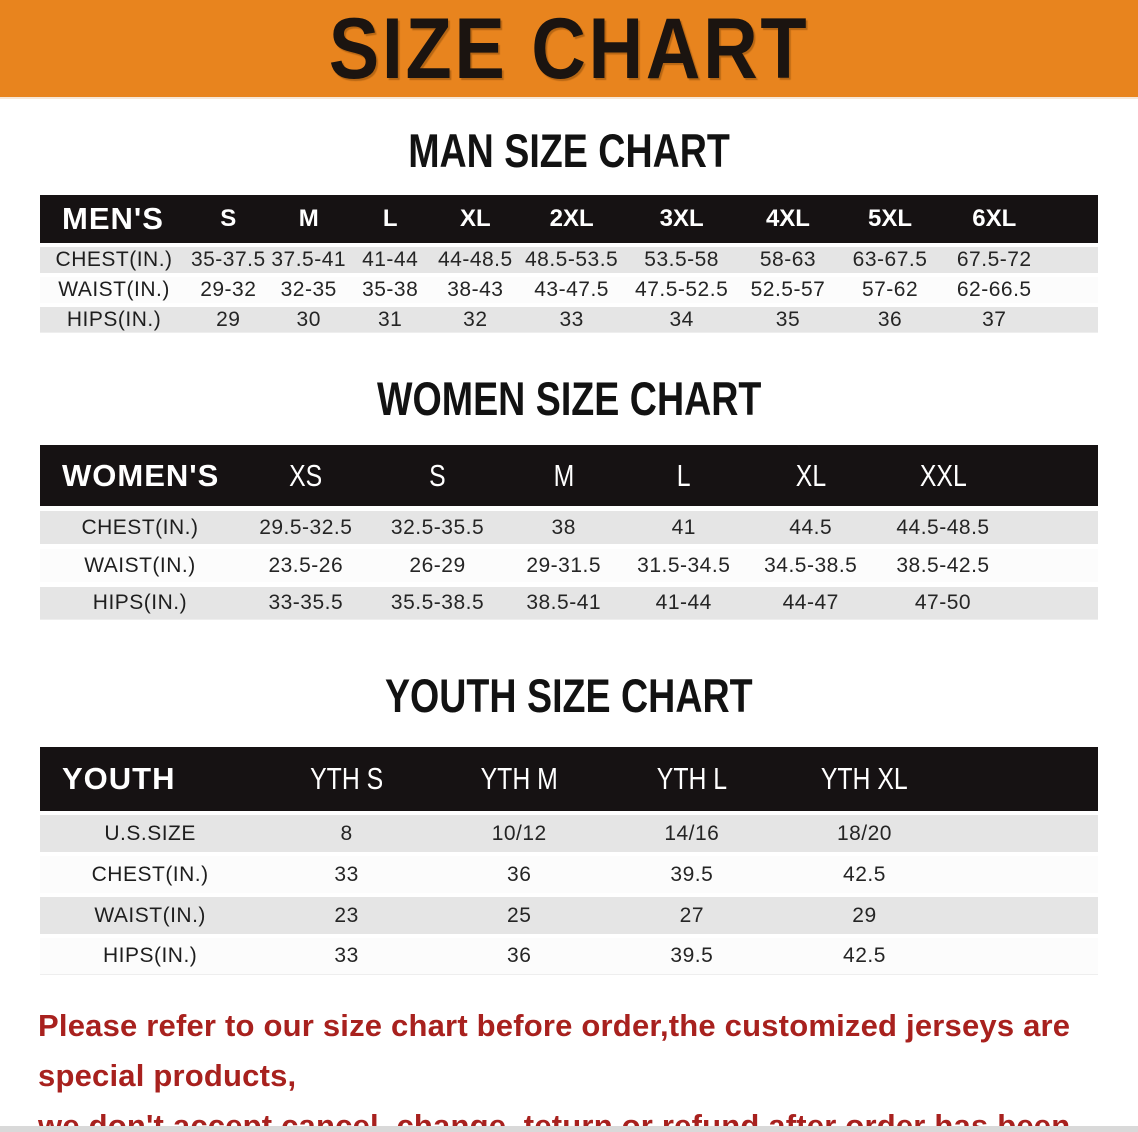  What do you see at coordinates (308, 288) in the screenshot?
I see `men-size-value: 32-35` at bounding box center [308, 288].